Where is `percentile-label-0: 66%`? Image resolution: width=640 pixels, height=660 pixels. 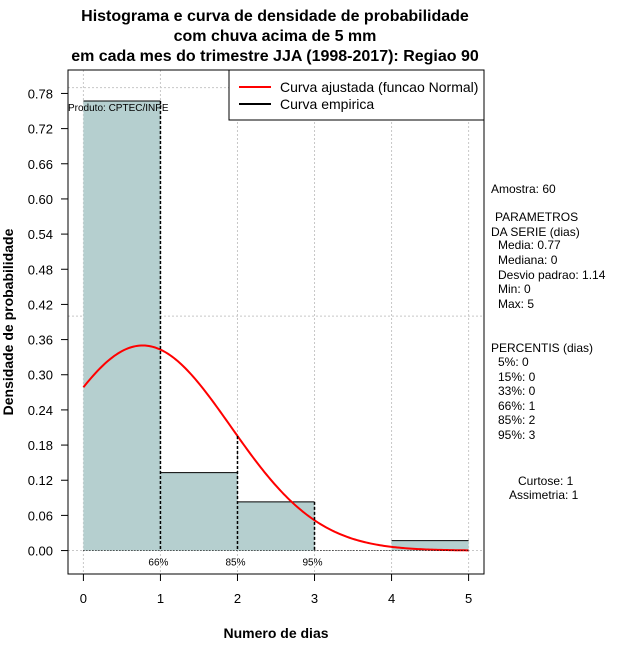
percentile-label-0: 66% is located at coordinates (158, 563).